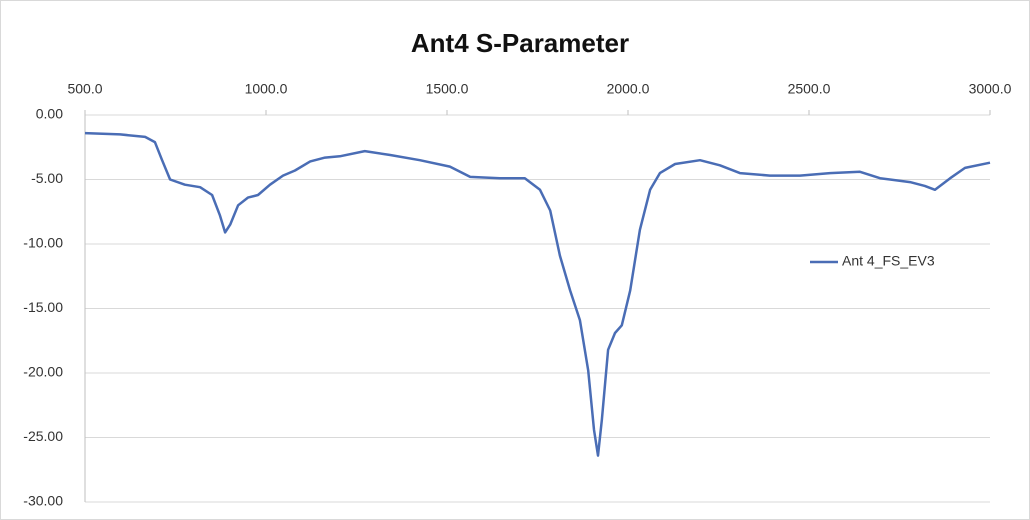  What do you see at coordinates (447, 89) in the screenshot?
I see `x-tick-label: 1500.0` at bounding box center [447, 89].